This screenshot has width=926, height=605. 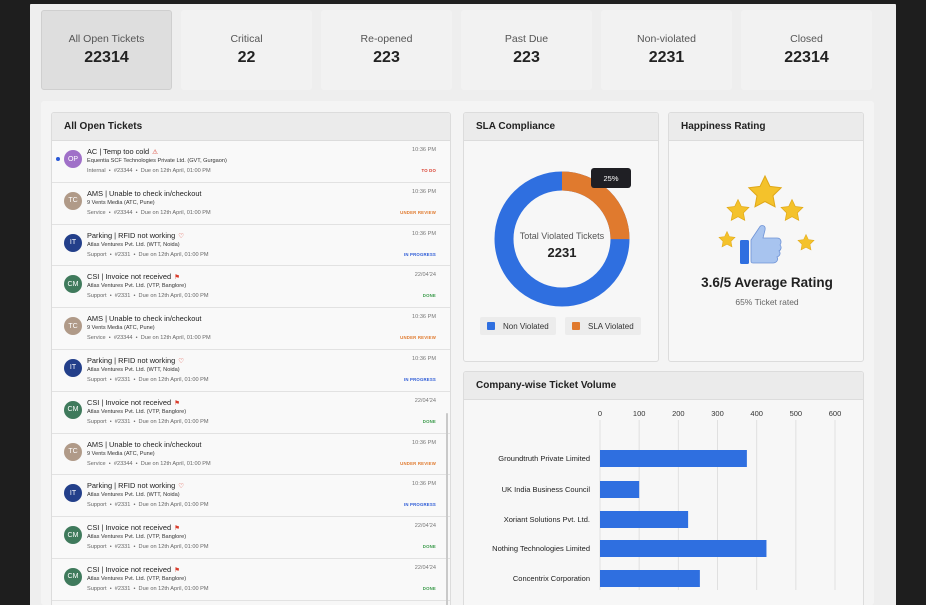 I want to click on kpi-card-closed: Closed 22314, so click(x=806, y=50).